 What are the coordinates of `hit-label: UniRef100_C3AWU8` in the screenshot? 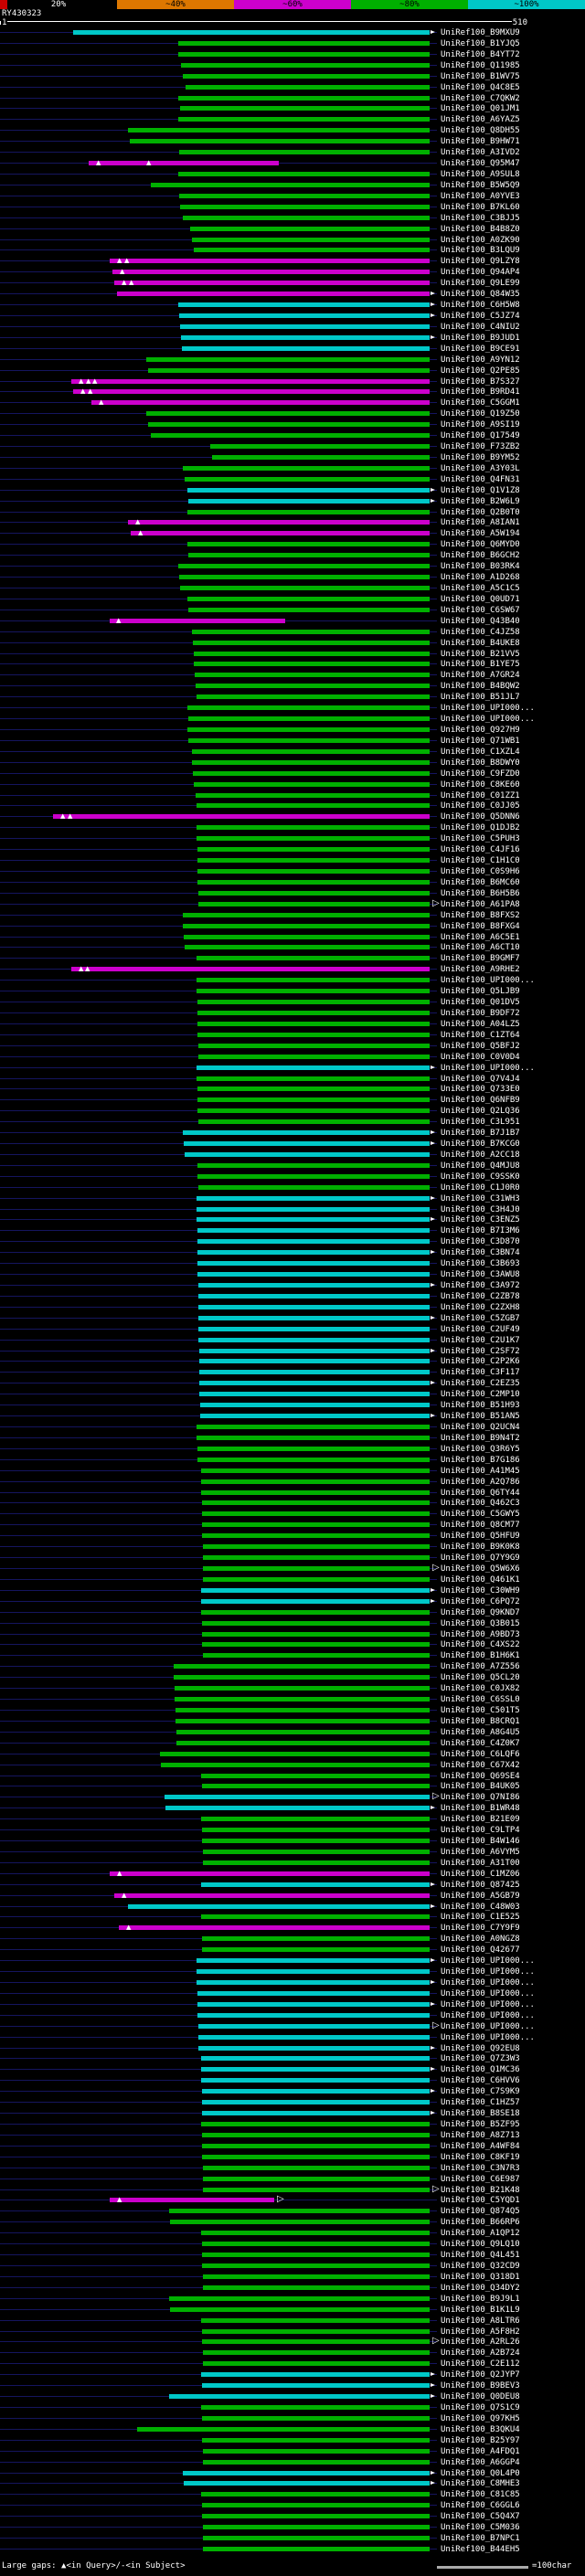 It's located at (481, 1275).